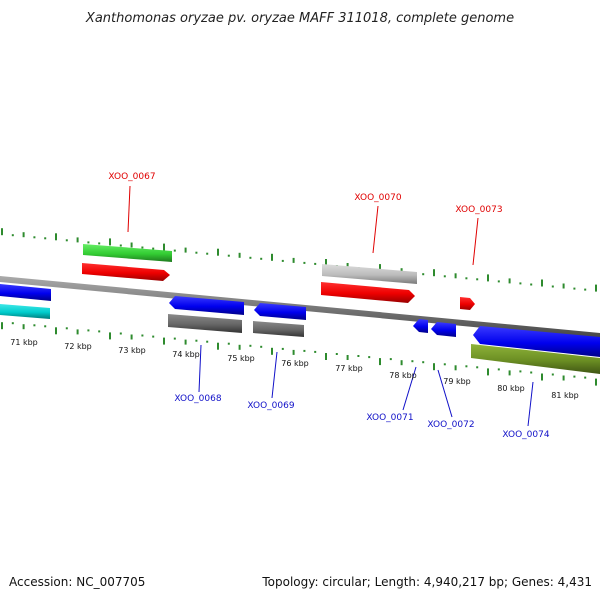 This screenshot has height=600, width=600. Describe the element at coordinates (131, 177) in the screenshot. I see `gene-label-xoo-0067: XOO_0067` at that location.